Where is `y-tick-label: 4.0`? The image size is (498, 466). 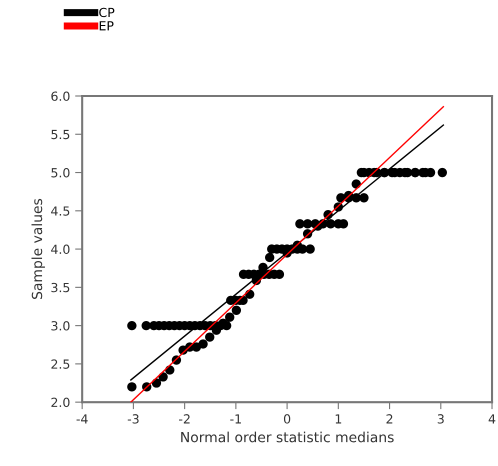 y-tick-label: 4.0 is located at coordinates (60, 249).